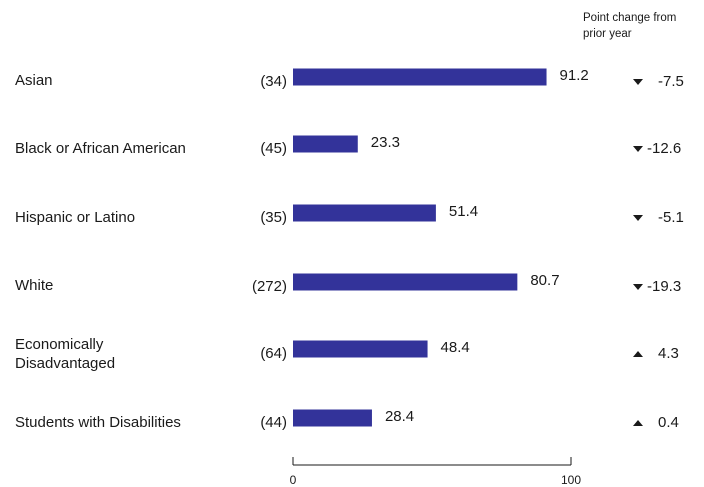  I want to click on count-label: (45), so click(273, 148).